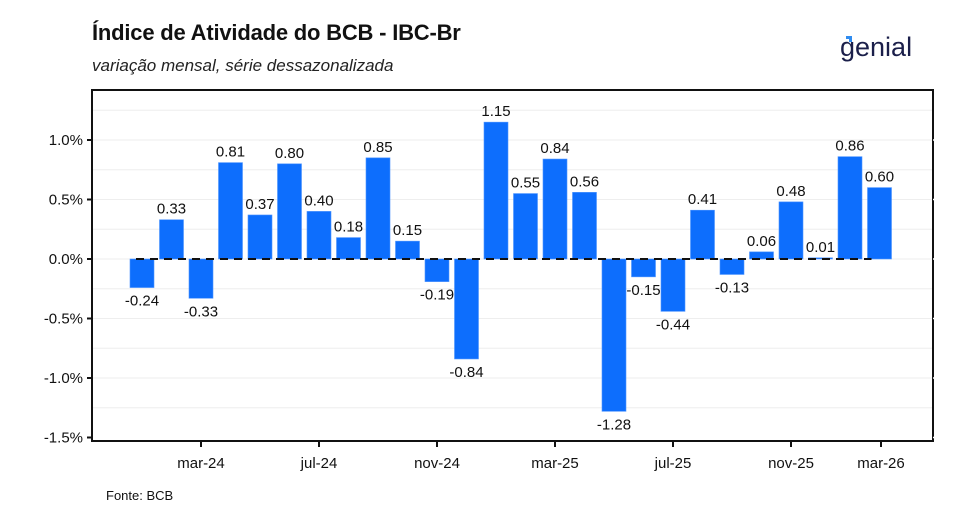  What do you see at coordinates (849, 146) in the screenshot?
I see `data-label: 0.86` at bounding box center [849, 146].